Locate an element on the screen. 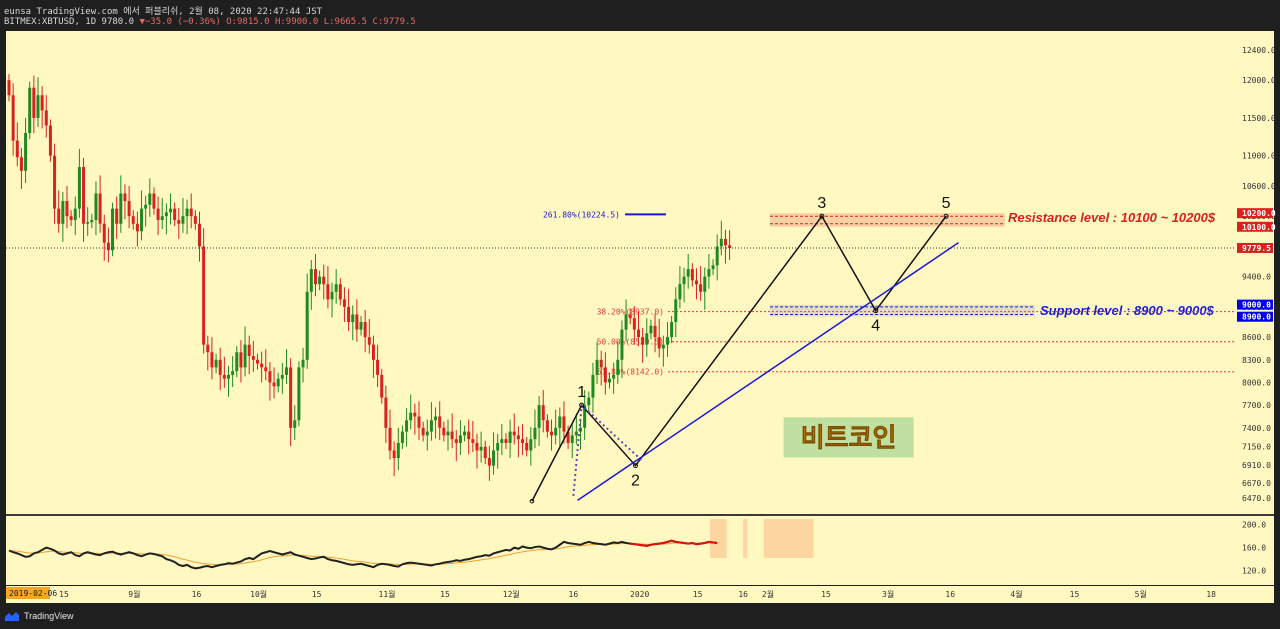 Image resolution: width=1280 pixels, height=629 pixels. price-tick: 8000.0 is located at coordinates (1256, 382).